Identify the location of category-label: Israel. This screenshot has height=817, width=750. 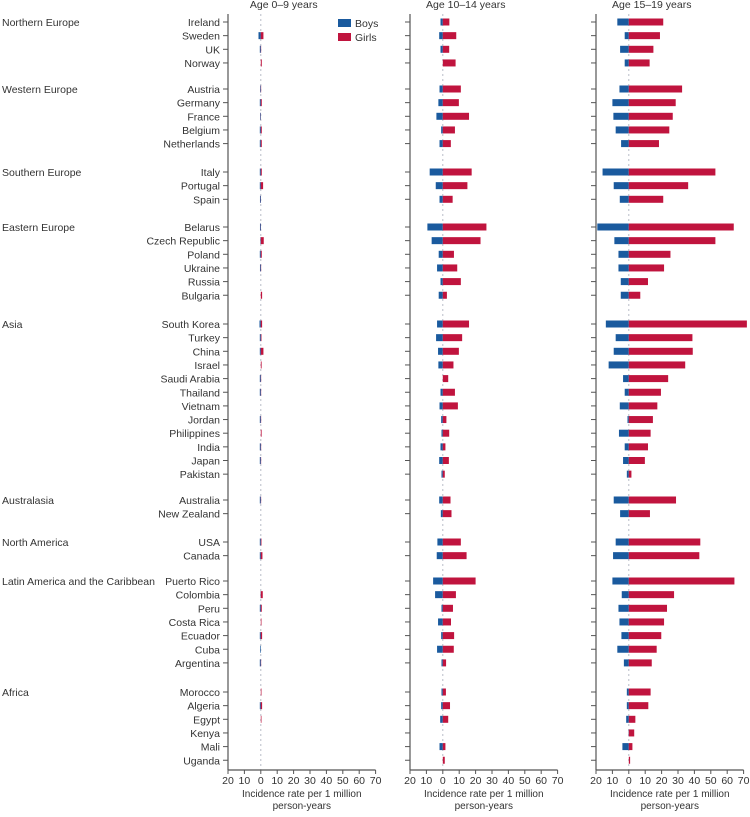
(207, 366).